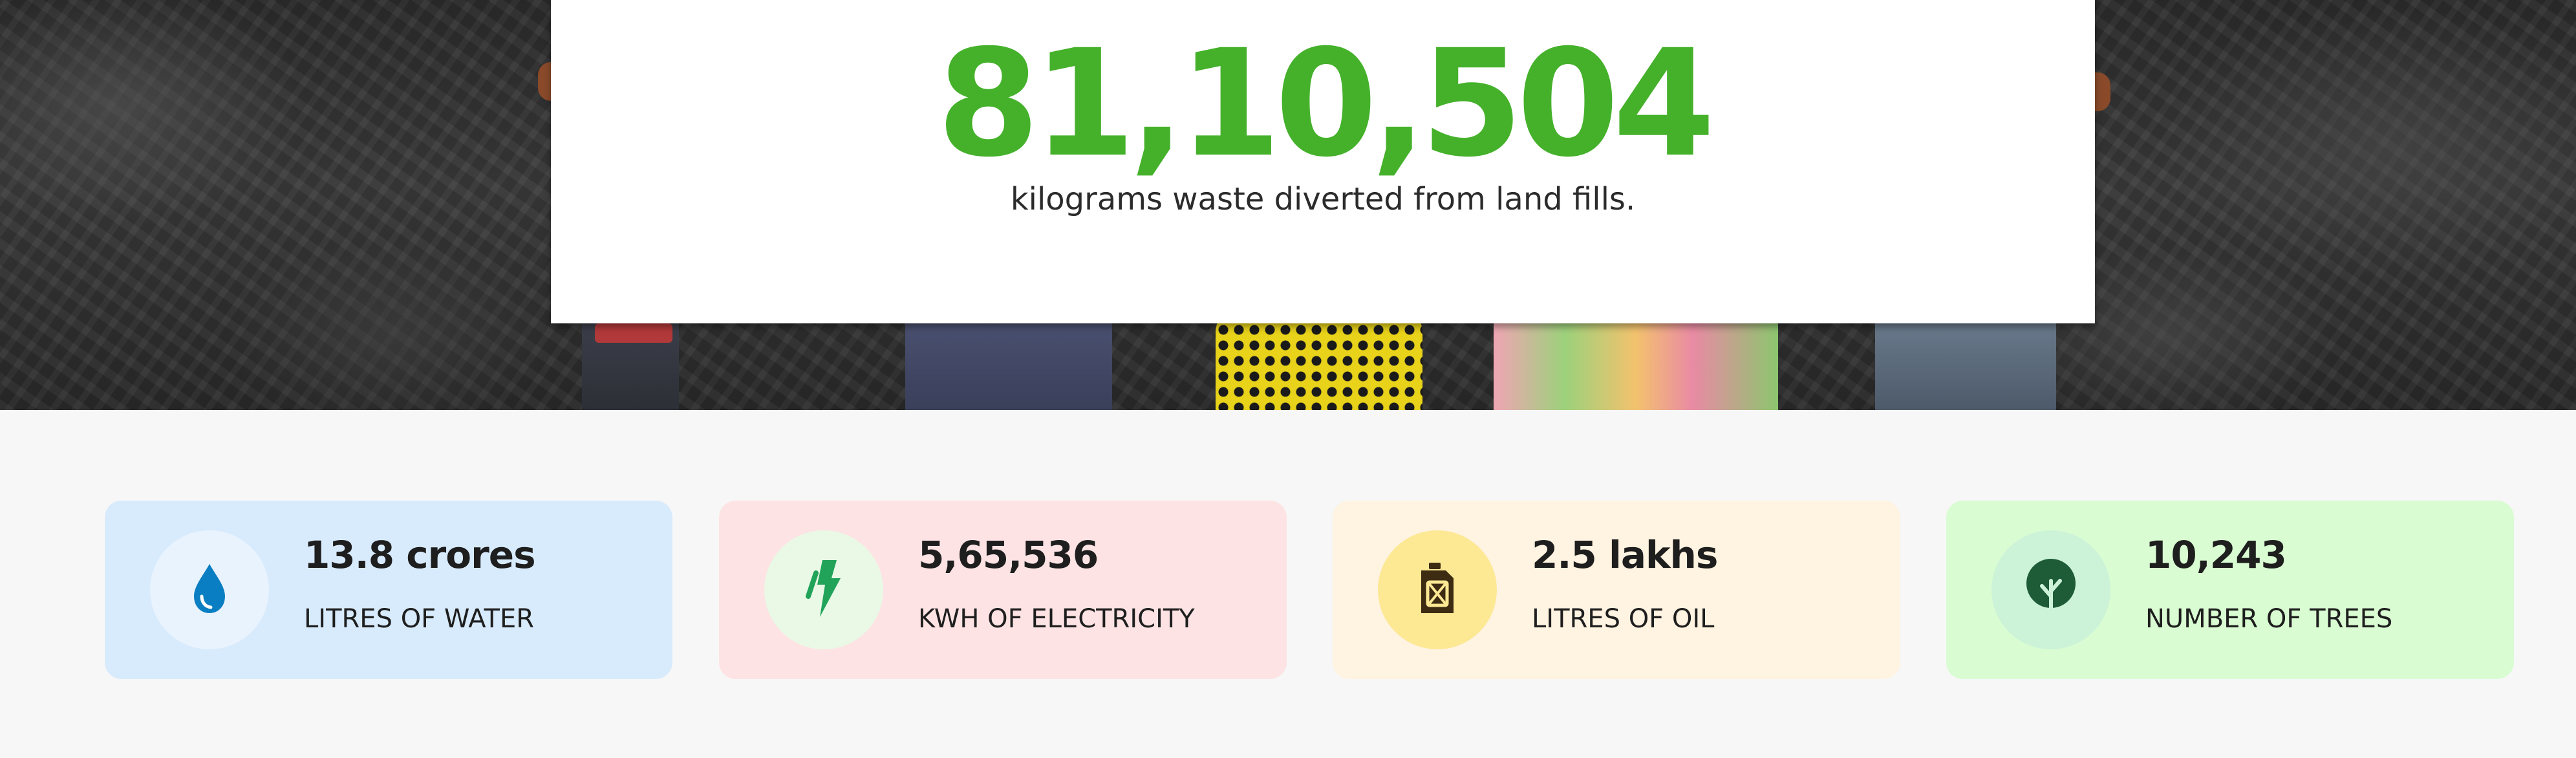 Image resolution: width=2576 pixels, height=758 pixels. I want to click on stat-label: KWH OF ELECTRICITY, so click(1056, 619).